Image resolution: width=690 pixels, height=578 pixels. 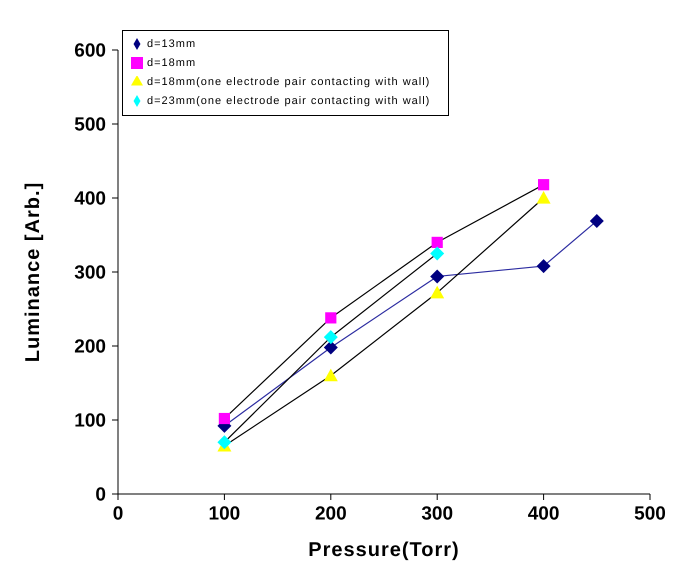 What do you see at coordinates (224, 513) in the screenshot?
I see `x-tick-label: 100` at bounding box center [224, 513].